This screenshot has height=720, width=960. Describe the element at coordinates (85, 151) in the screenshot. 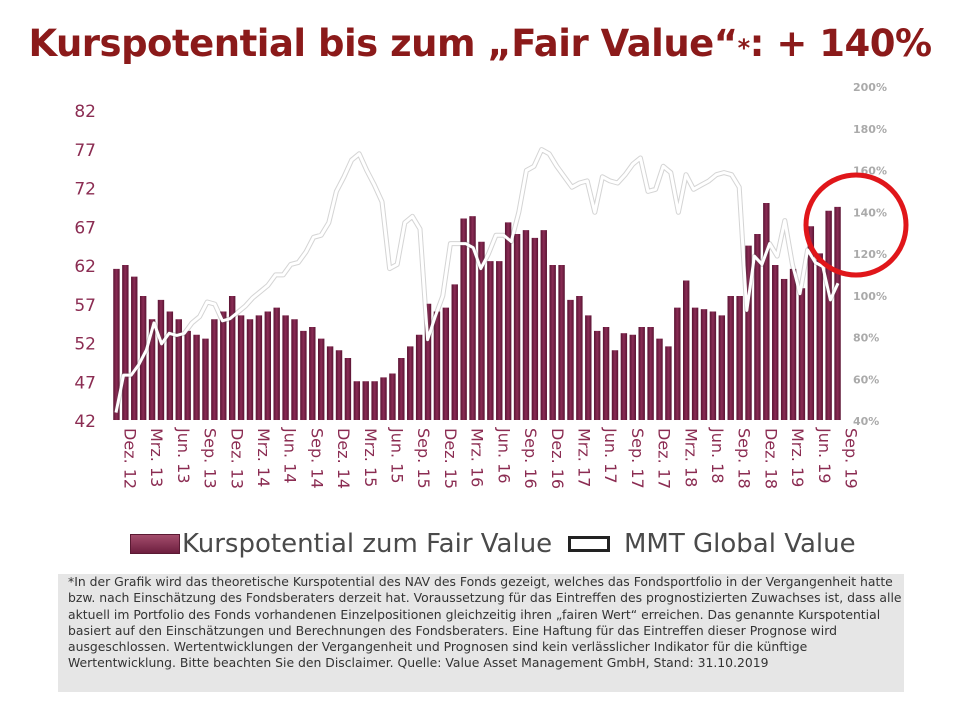

I see `left-tick-label: 77` at that location.